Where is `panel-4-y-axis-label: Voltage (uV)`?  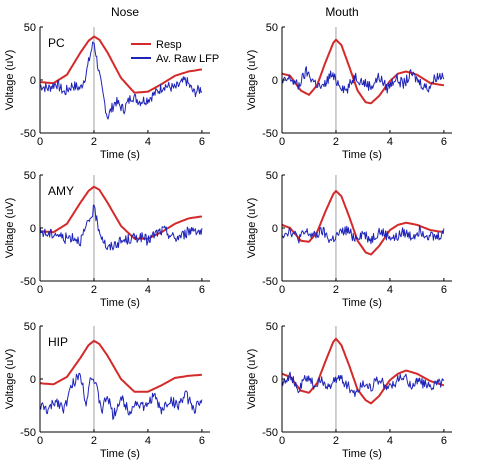
panel-4-y-axis-label: Voltage (uV) is located at coordinates (252, 228).